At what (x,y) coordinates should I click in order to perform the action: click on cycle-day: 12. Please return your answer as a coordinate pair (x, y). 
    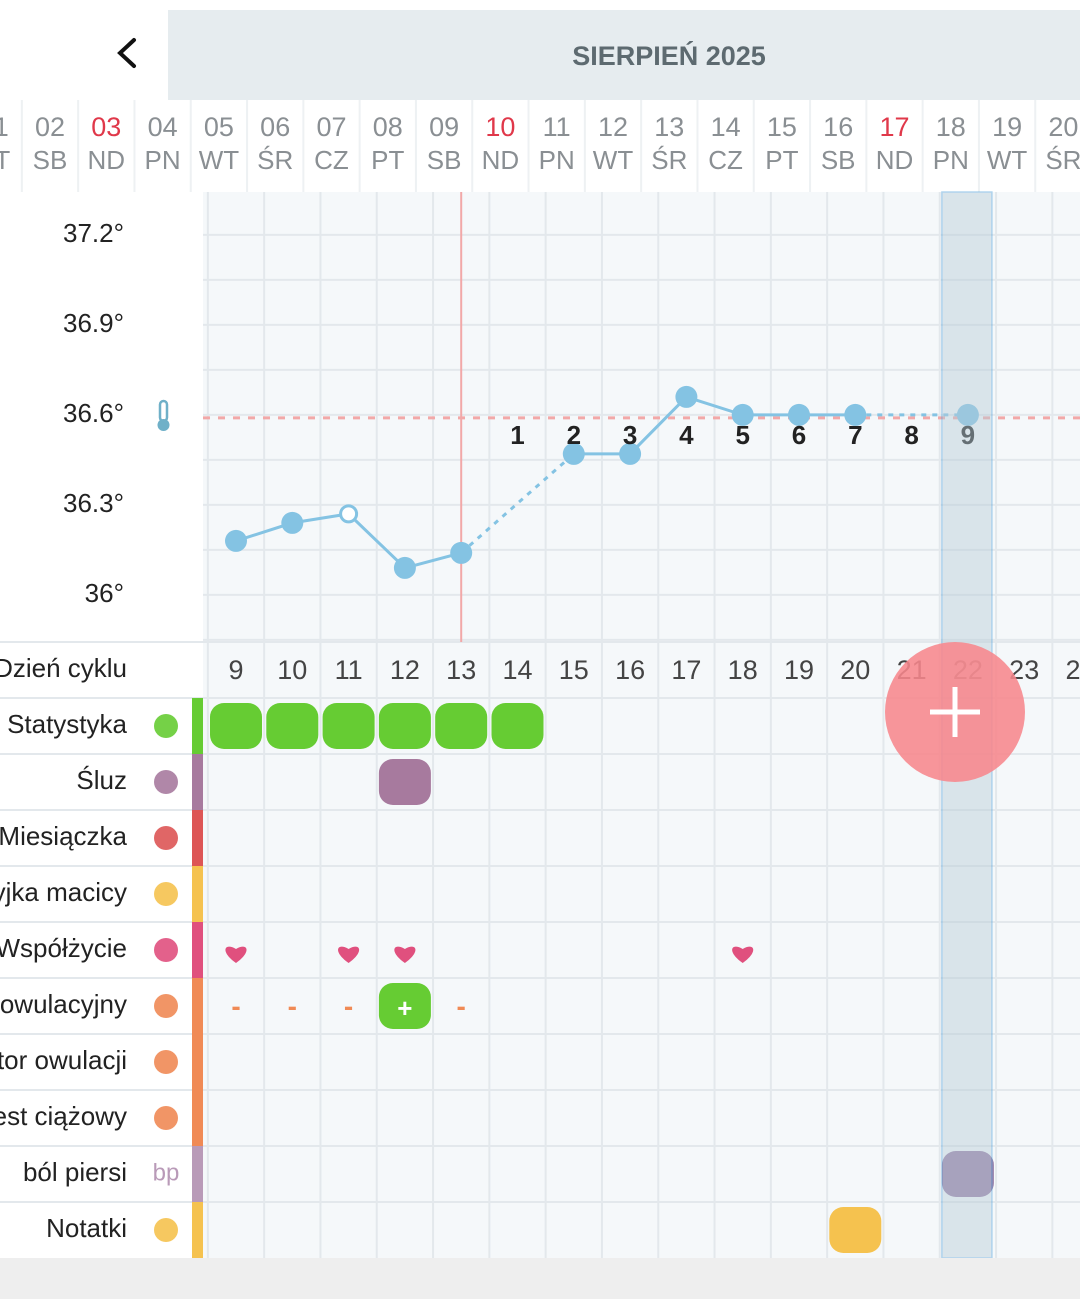
    Looking at the image, I should click on (405, 670).